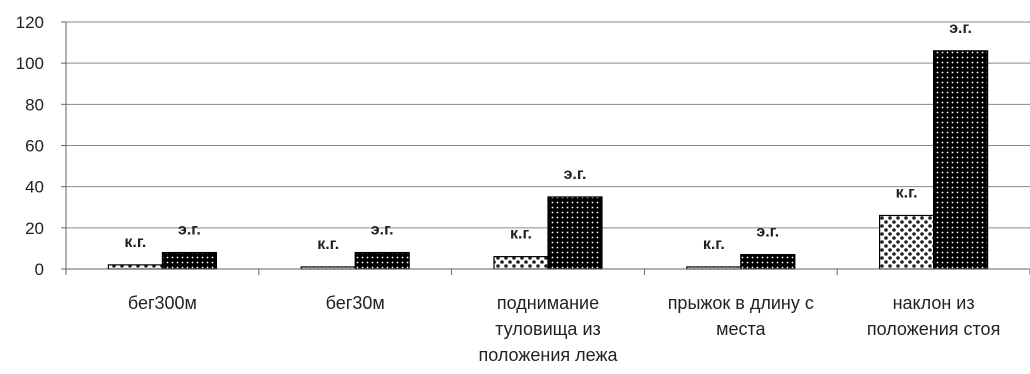 This screenshot has height=374, width=1030. Describe the element at coordinates (34, 187) in the screenshot. I see `y-tick-label: 40` at that location.